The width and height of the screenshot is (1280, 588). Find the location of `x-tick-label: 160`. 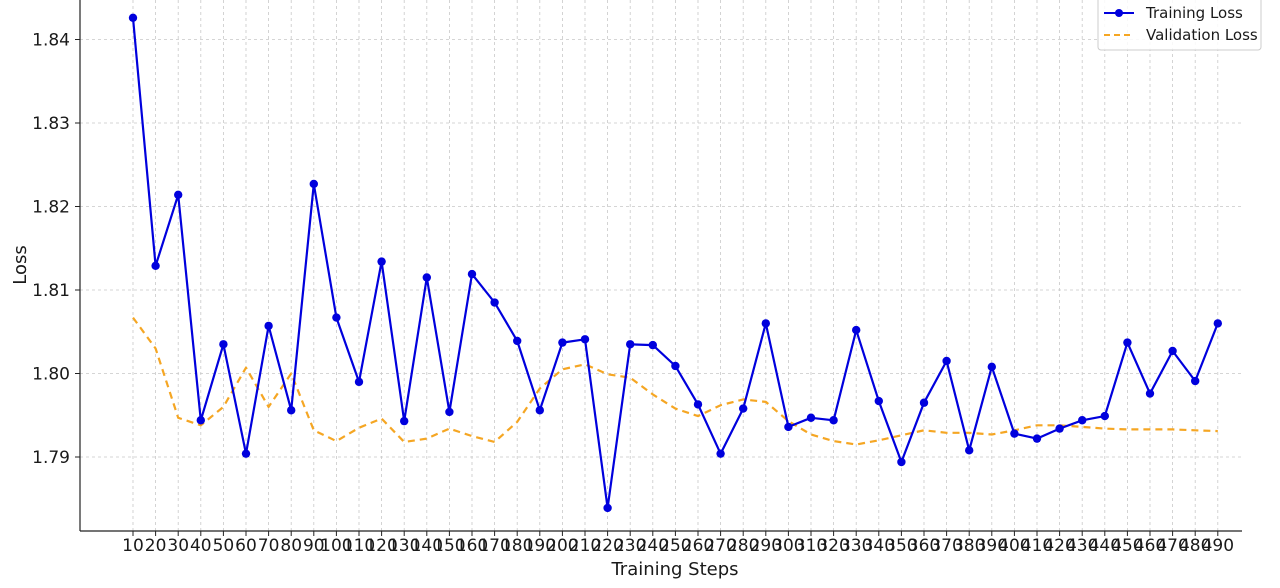

x-tick-label: 160 is located at coordinates (472, 546).